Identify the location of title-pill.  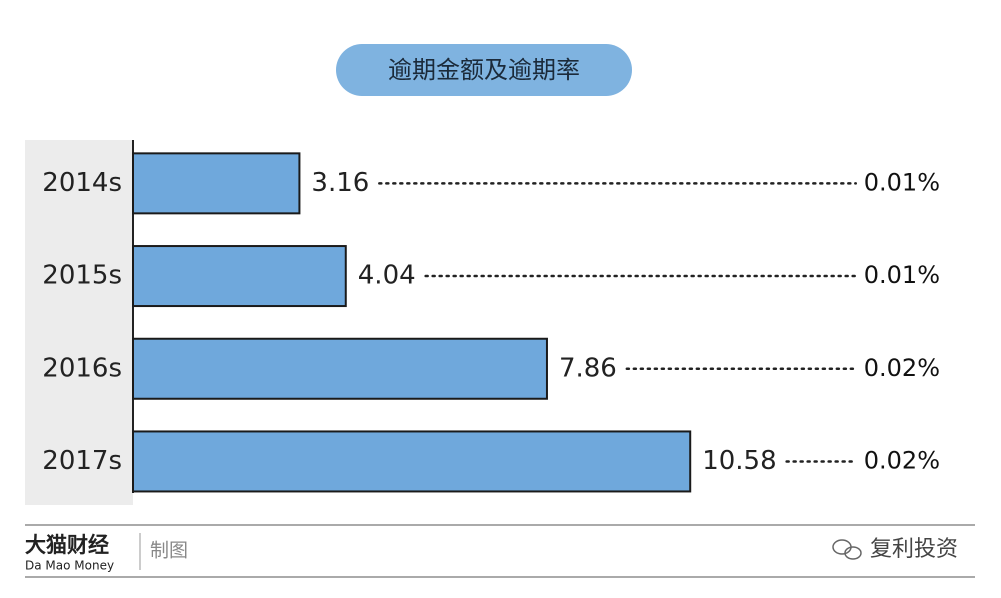
(484, 70).